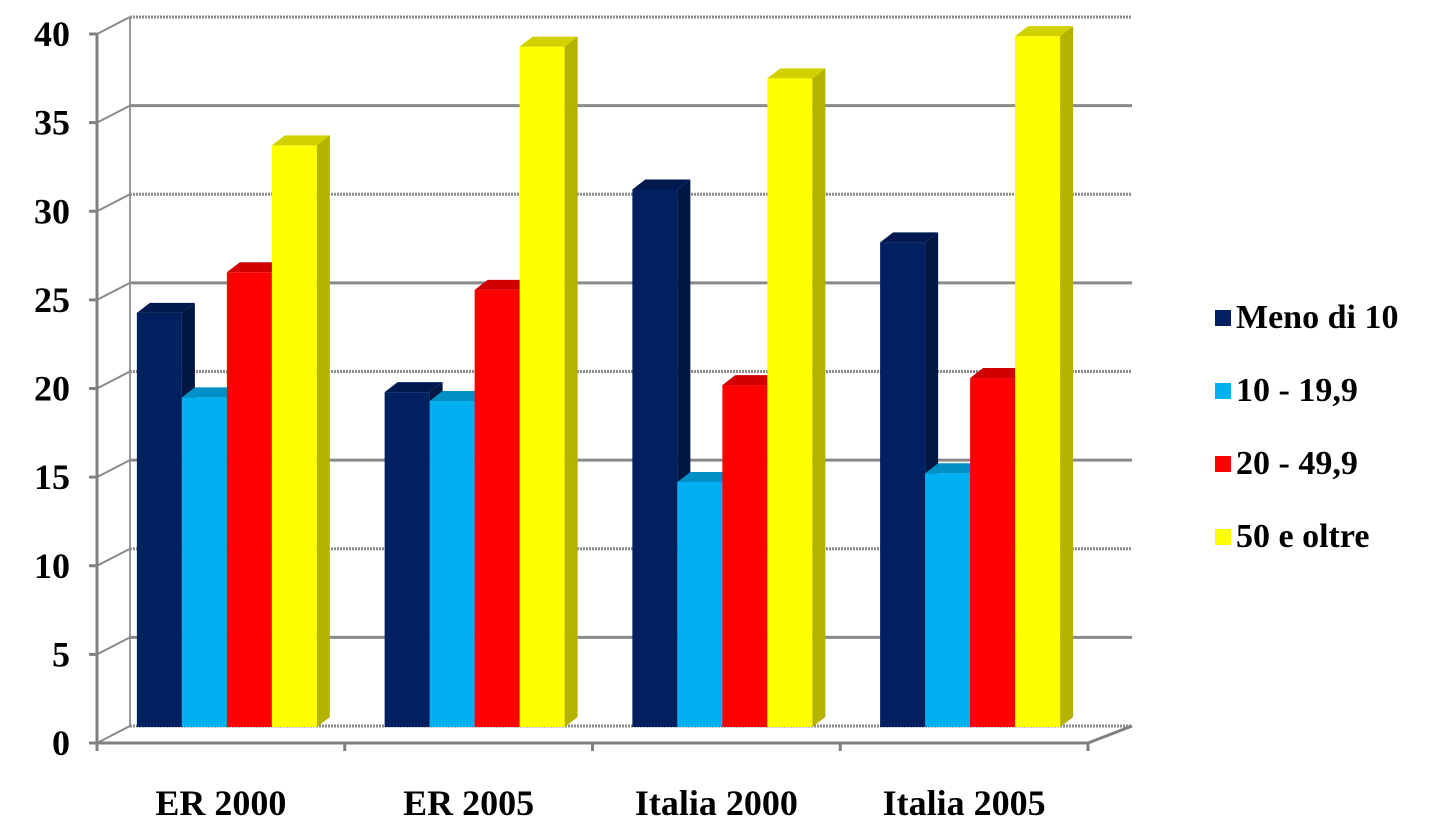 Image resolution: width=1448 pixels, height=817 pixels. What do you see at coordinates (52, 211) in the screenshot?
I see `y-tick-label: 30` at bounding box center [52, 211].